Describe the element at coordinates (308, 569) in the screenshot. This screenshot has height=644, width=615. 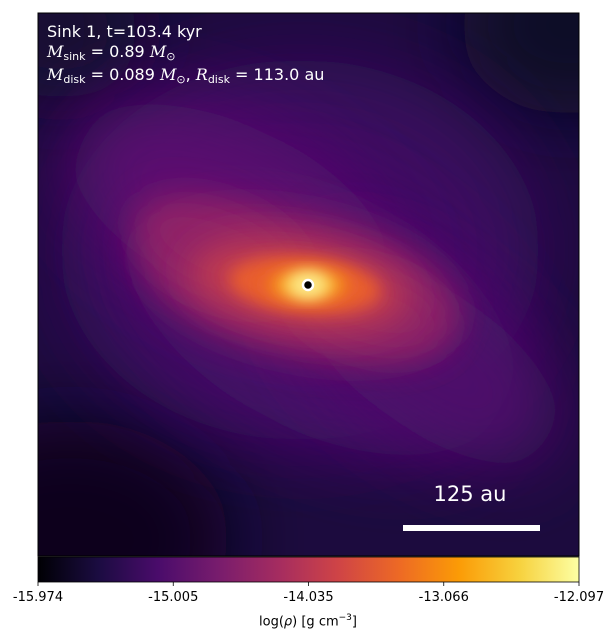
I see `colorbar` at that location.